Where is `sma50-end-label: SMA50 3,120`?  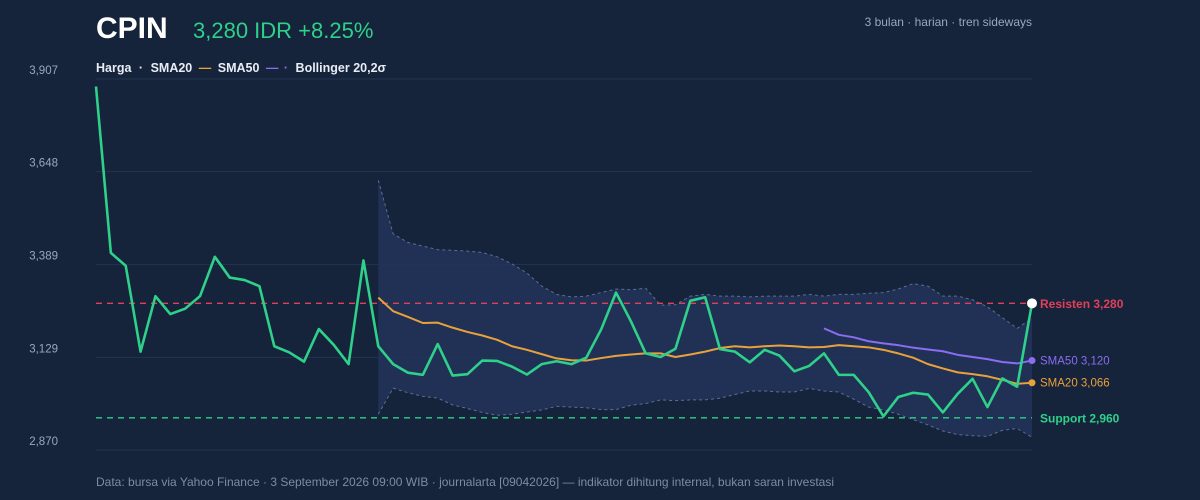
sma50-end-label: SMA50 3,120 is located at coordinates (1075, 362).